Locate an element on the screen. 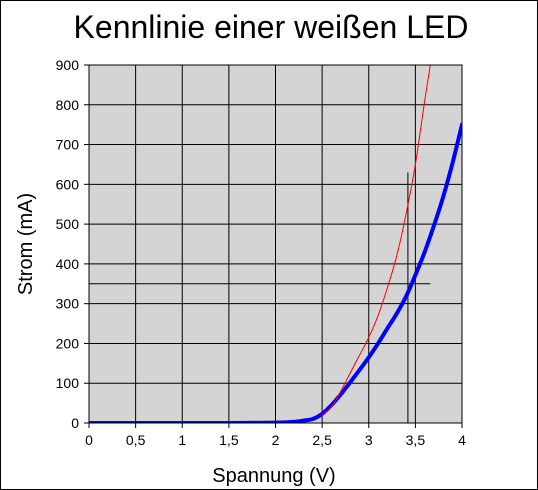 The width and height of the screenshot is (538, 490). y-tick-label: 0 is located at coordinates (75, 423).